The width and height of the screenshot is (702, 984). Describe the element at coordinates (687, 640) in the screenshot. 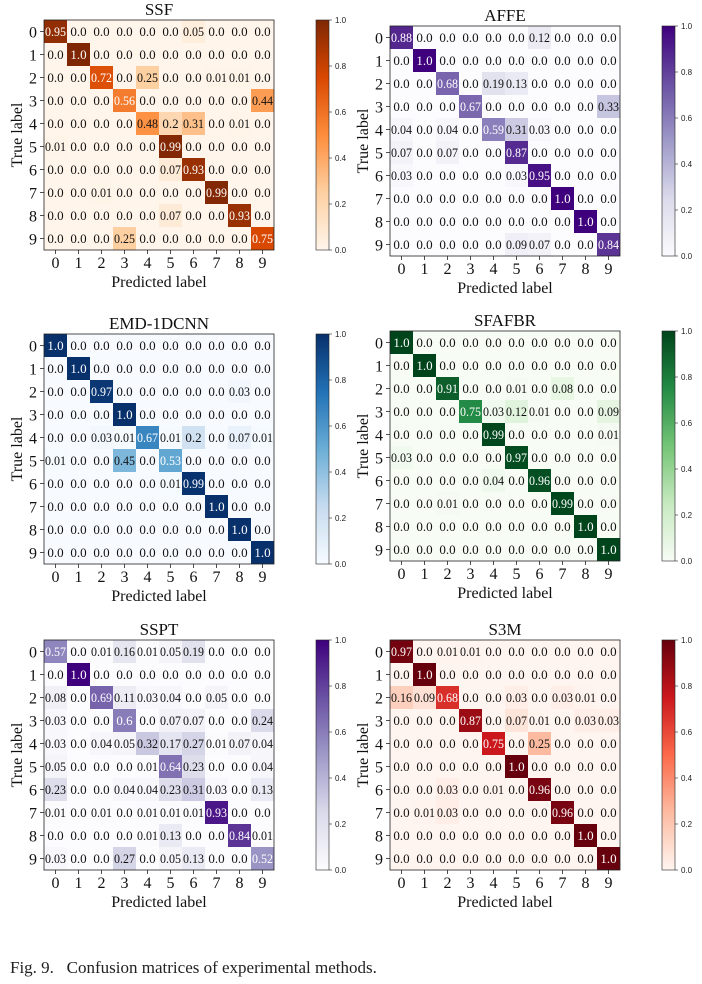

I see `colorbar-tick-label: 1.0` at that location.